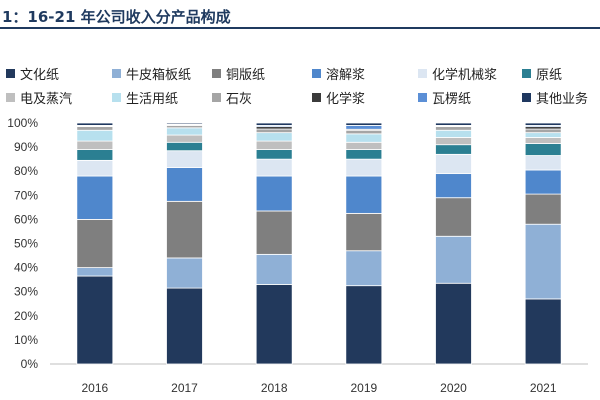 The width and height of the screenshot is (600, 400). Describe the element at coordinates (363, 388) in the screenshot. I see `x-tick-label: 2019` at that location.